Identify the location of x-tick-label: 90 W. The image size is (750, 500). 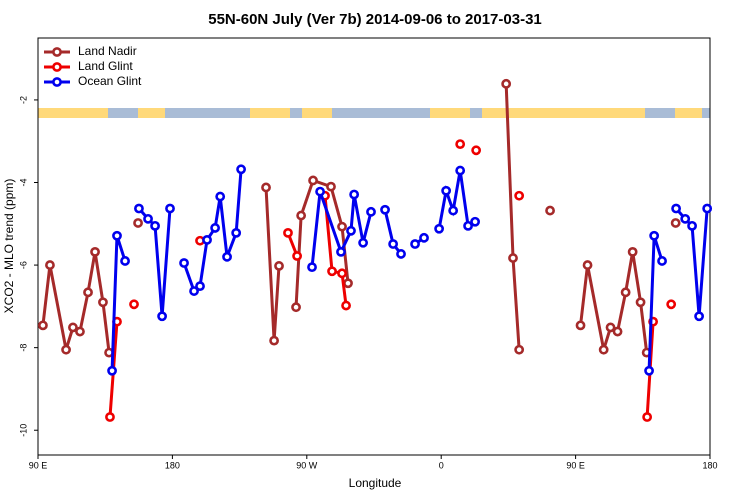
(307, 465).